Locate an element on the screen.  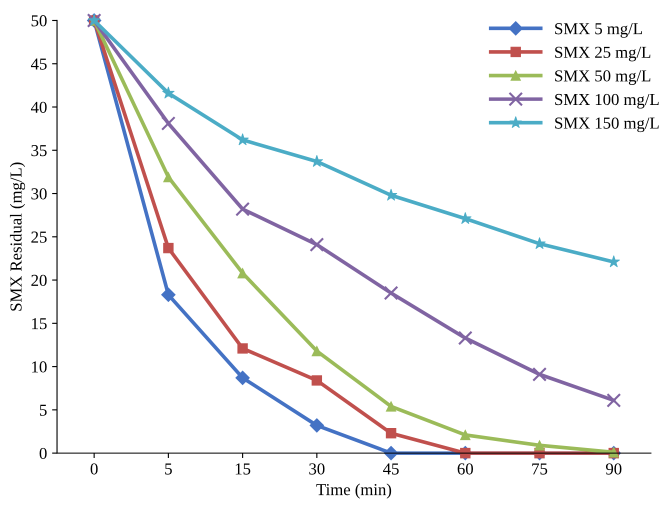
y-tick-label: 25 is located at coordinates (39, 237).